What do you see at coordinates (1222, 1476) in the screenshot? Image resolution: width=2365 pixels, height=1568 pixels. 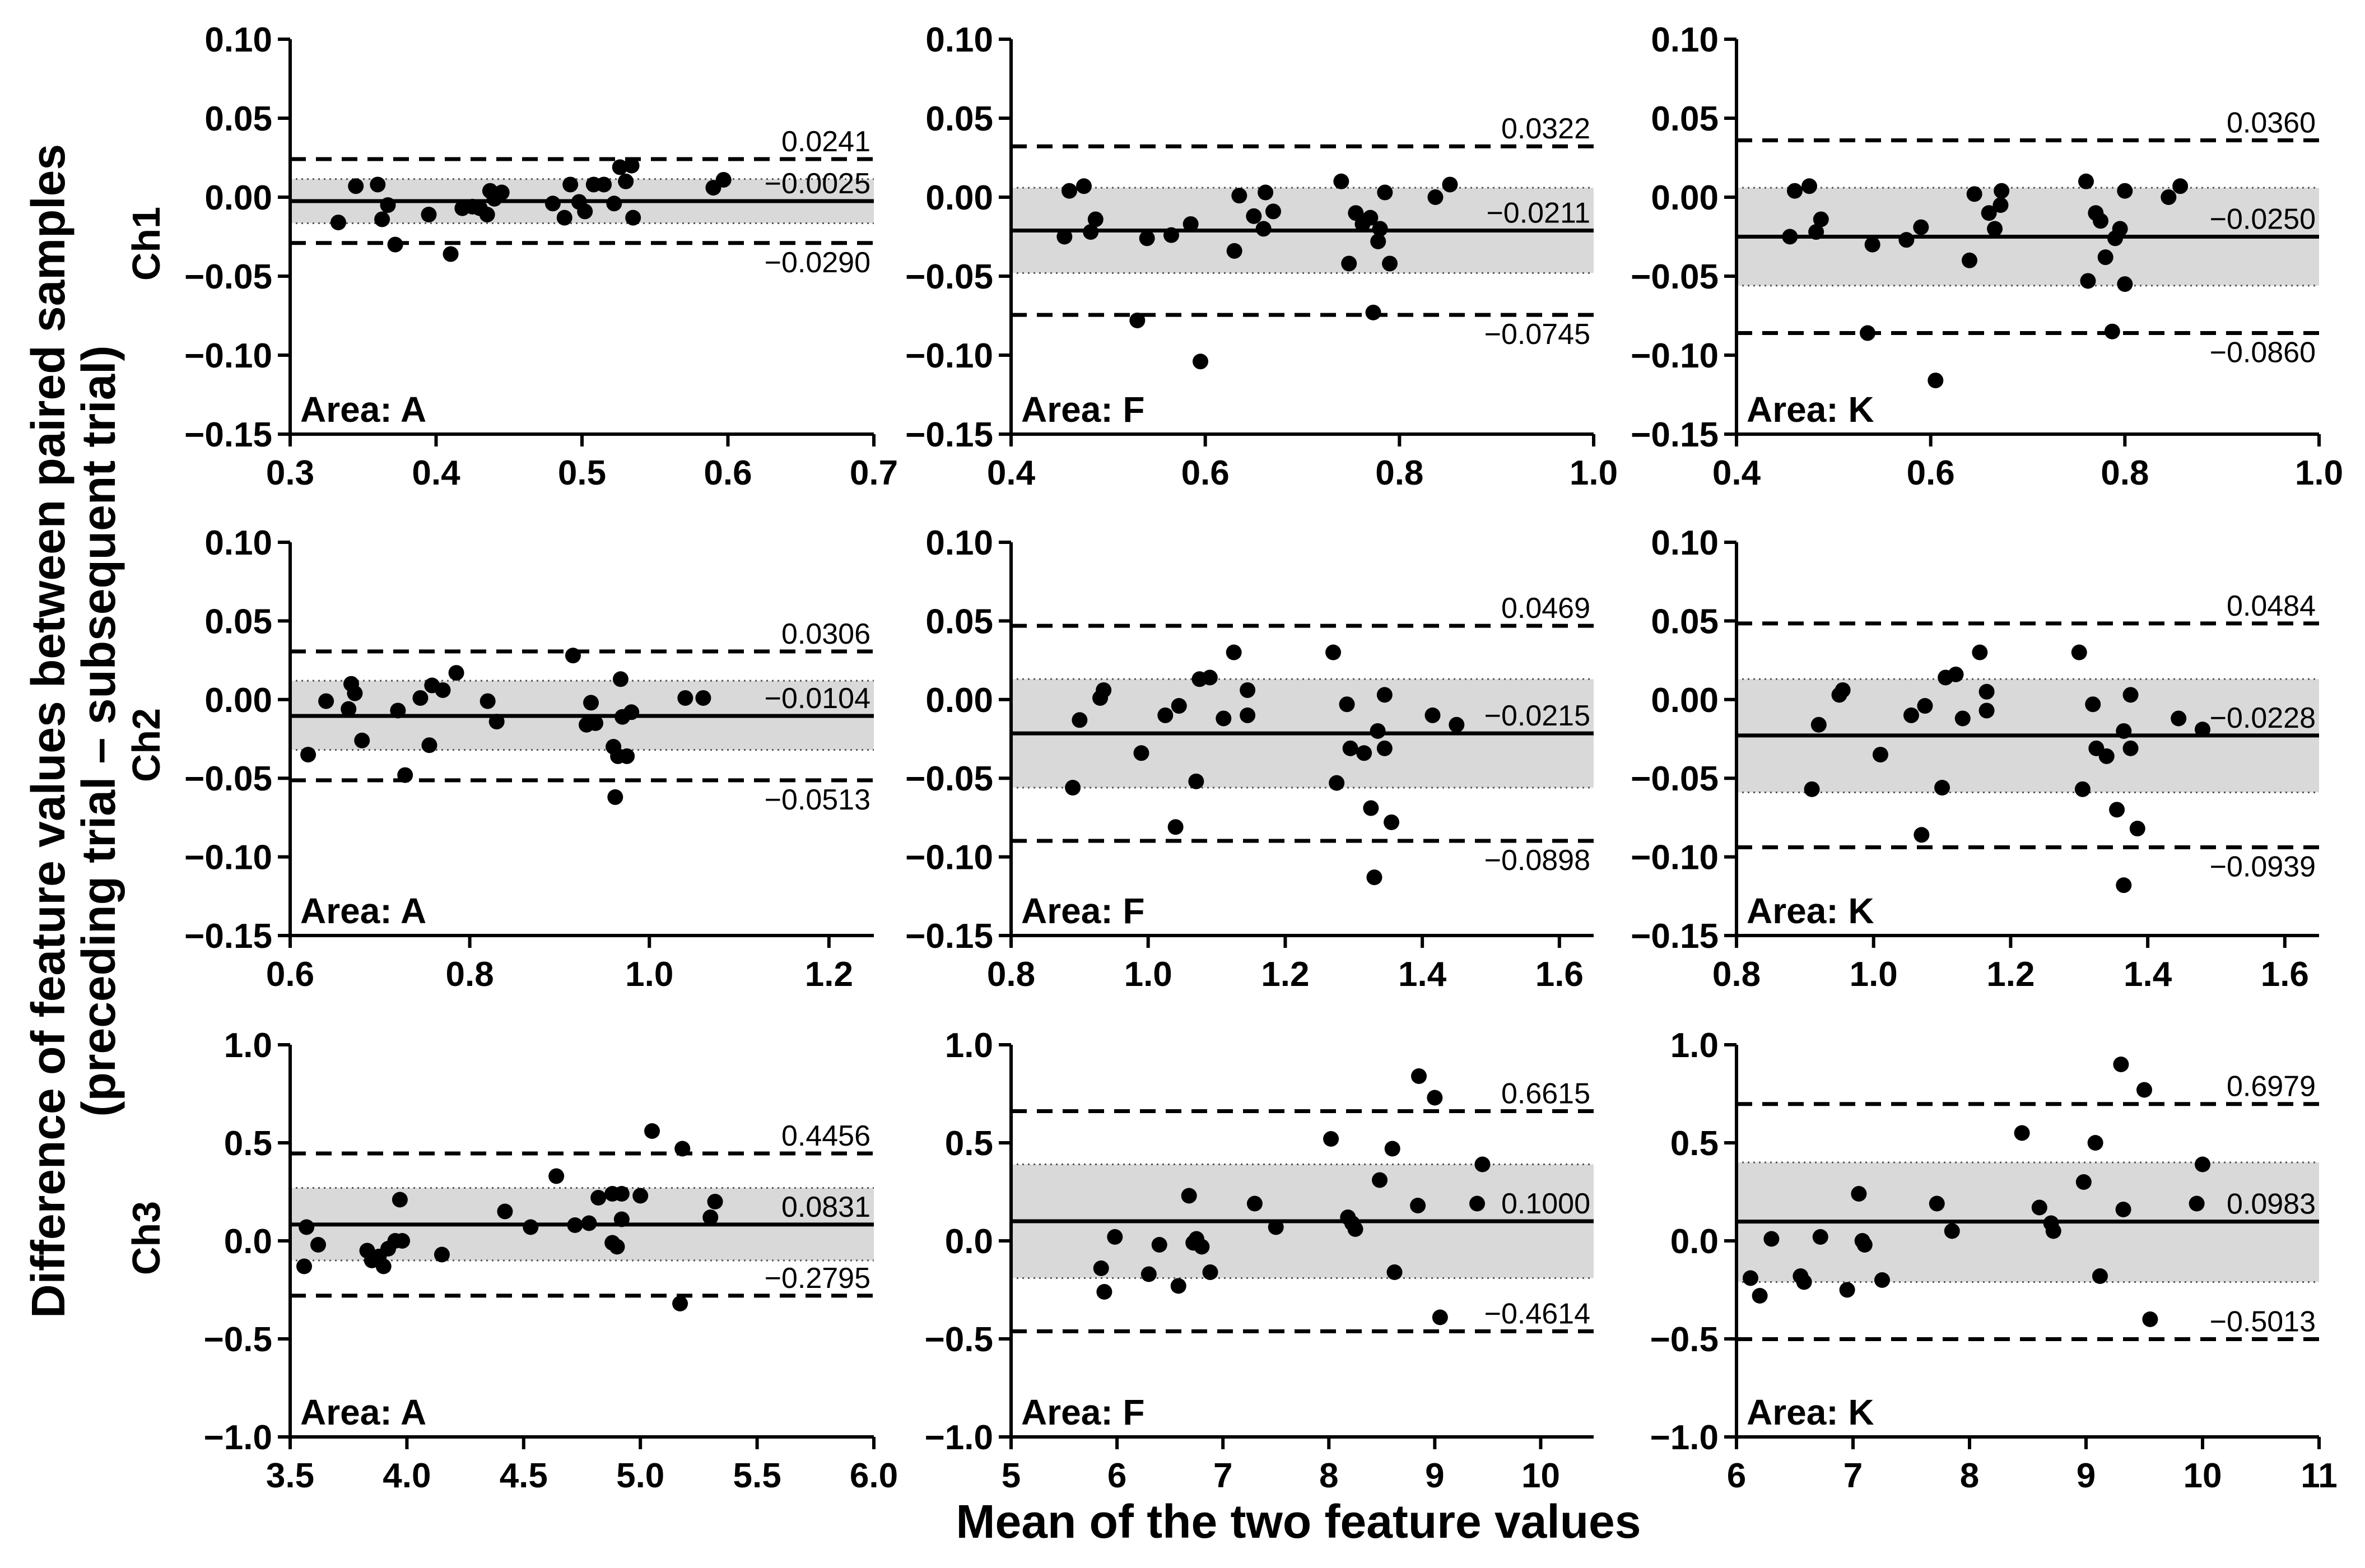 I see `x-tick-label: 7` at bounding box center [1222, 1476].